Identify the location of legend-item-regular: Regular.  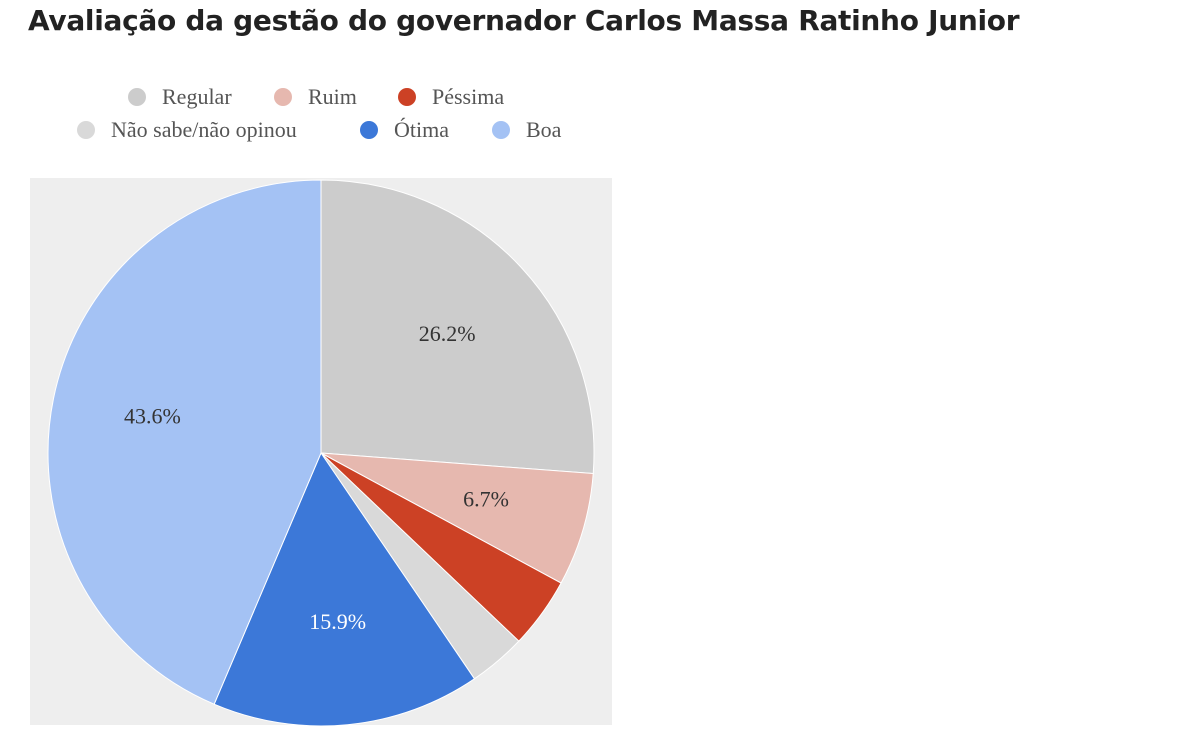
(180, 97).